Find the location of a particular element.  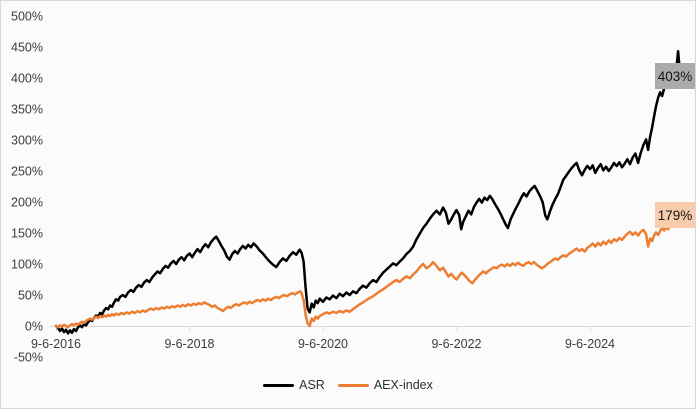

aex-line-swatch-icon is located at coordinates (353, 385).